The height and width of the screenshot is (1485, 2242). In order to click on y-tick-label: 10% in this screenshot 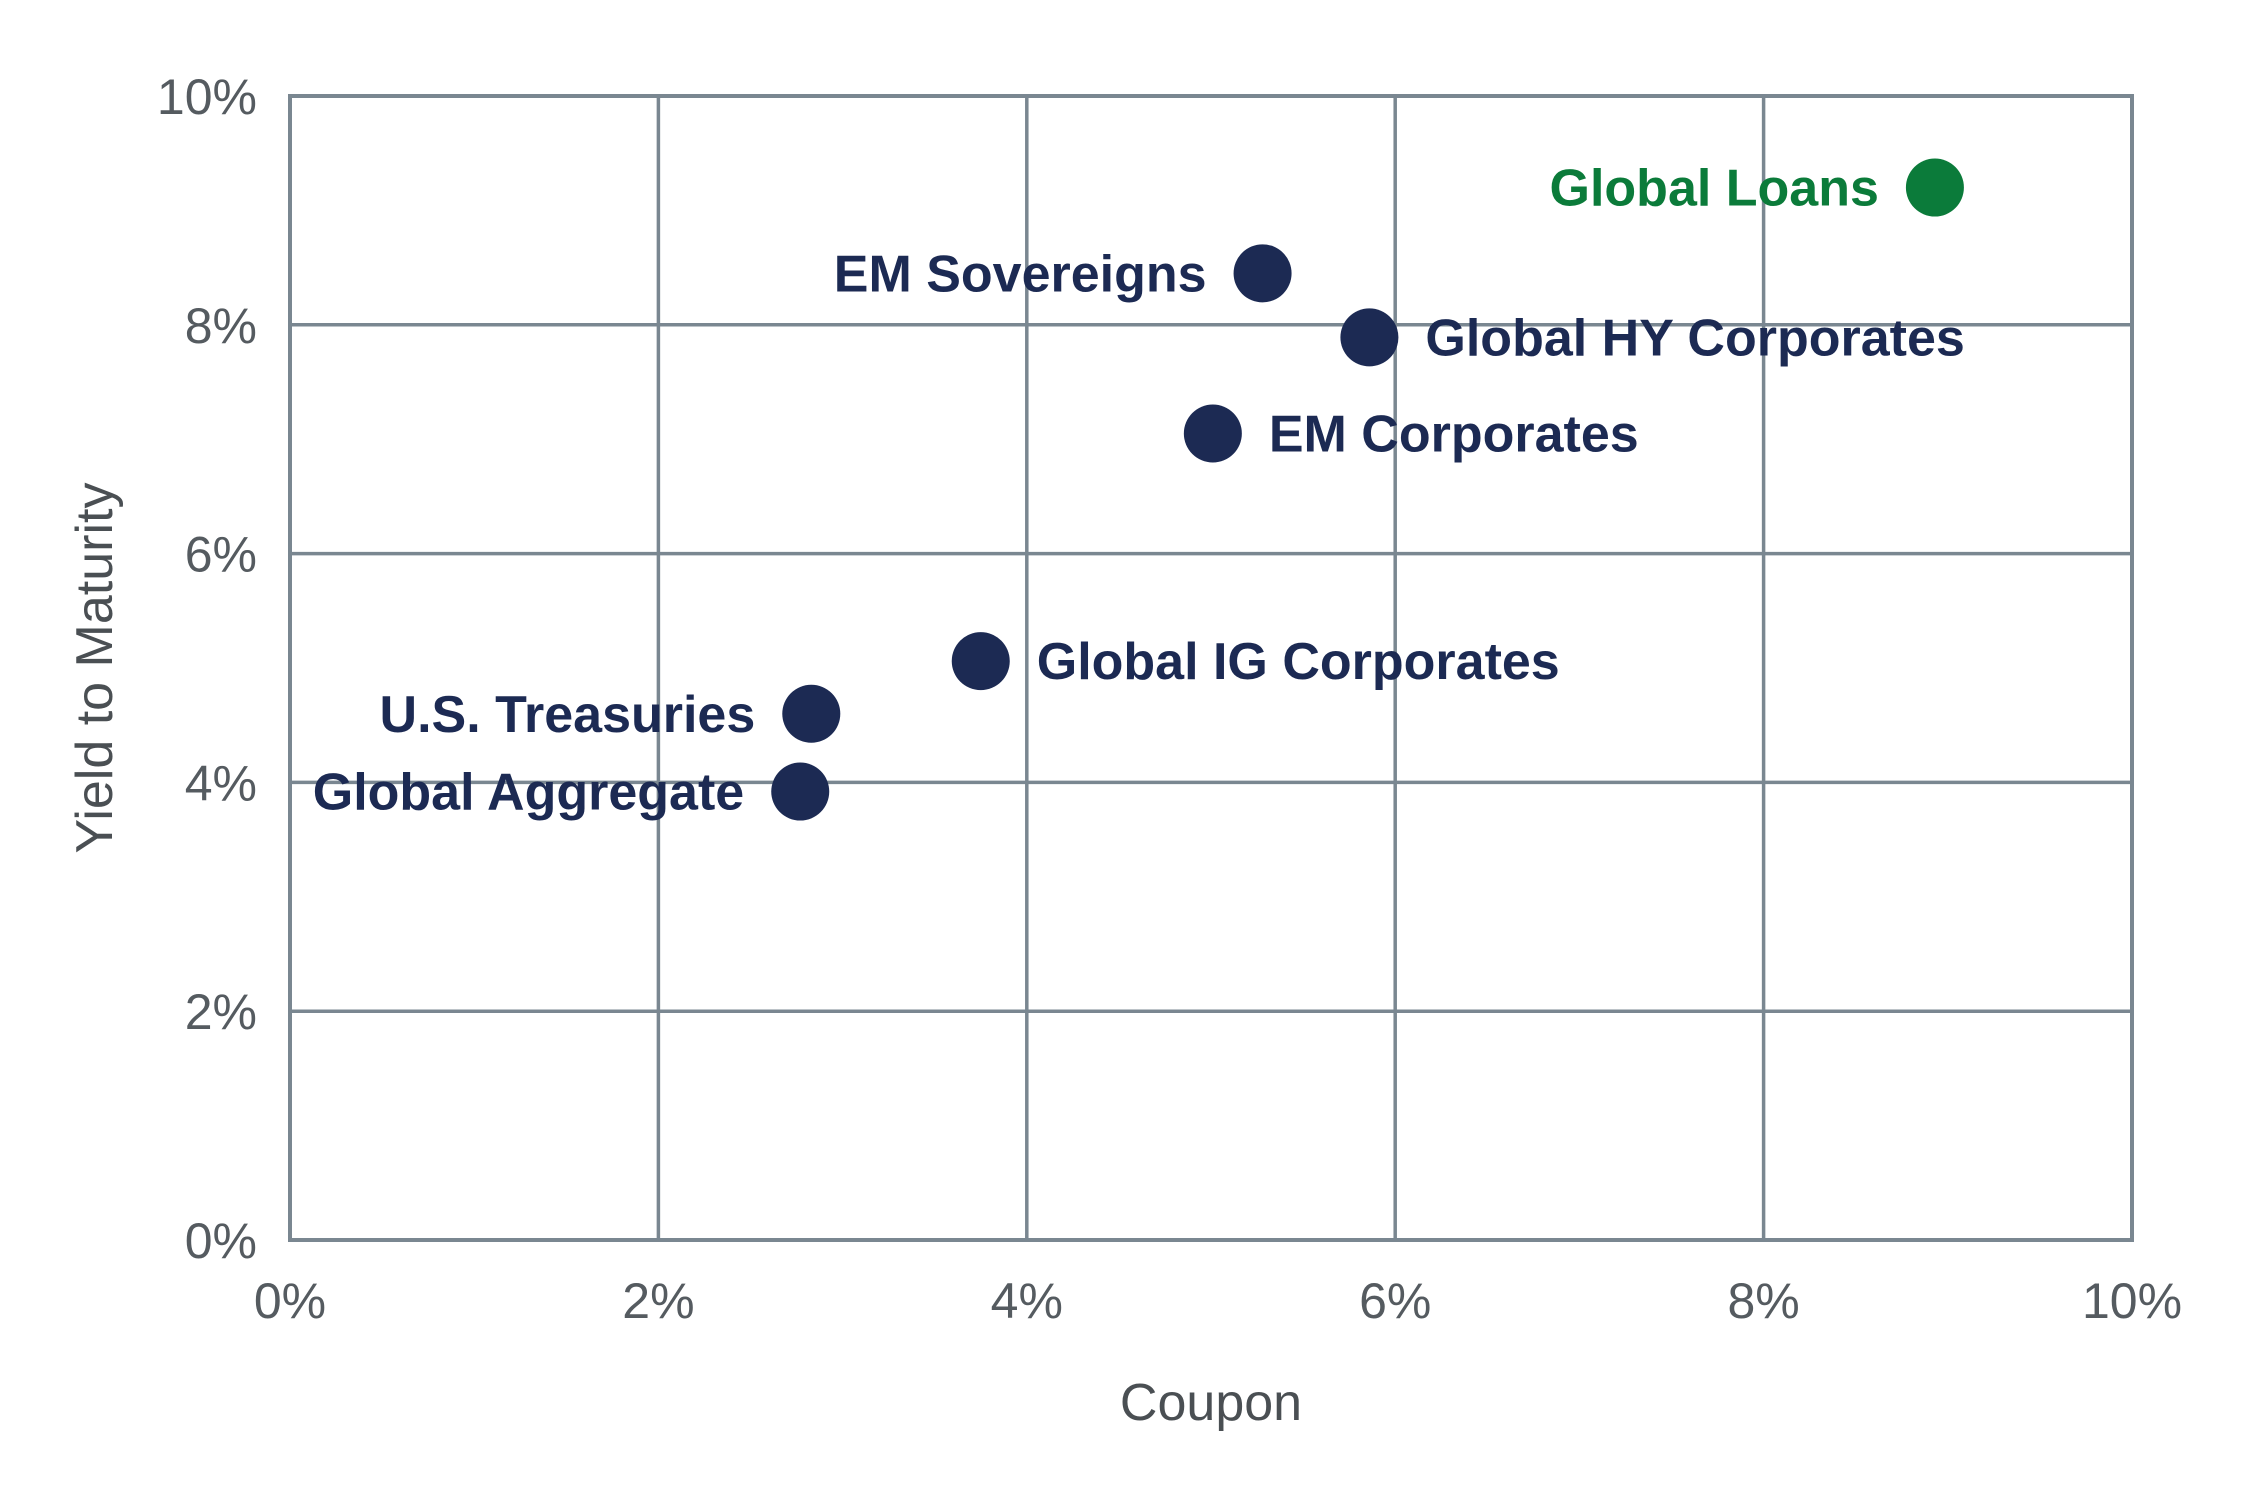, I will do `click(207, 97)`.